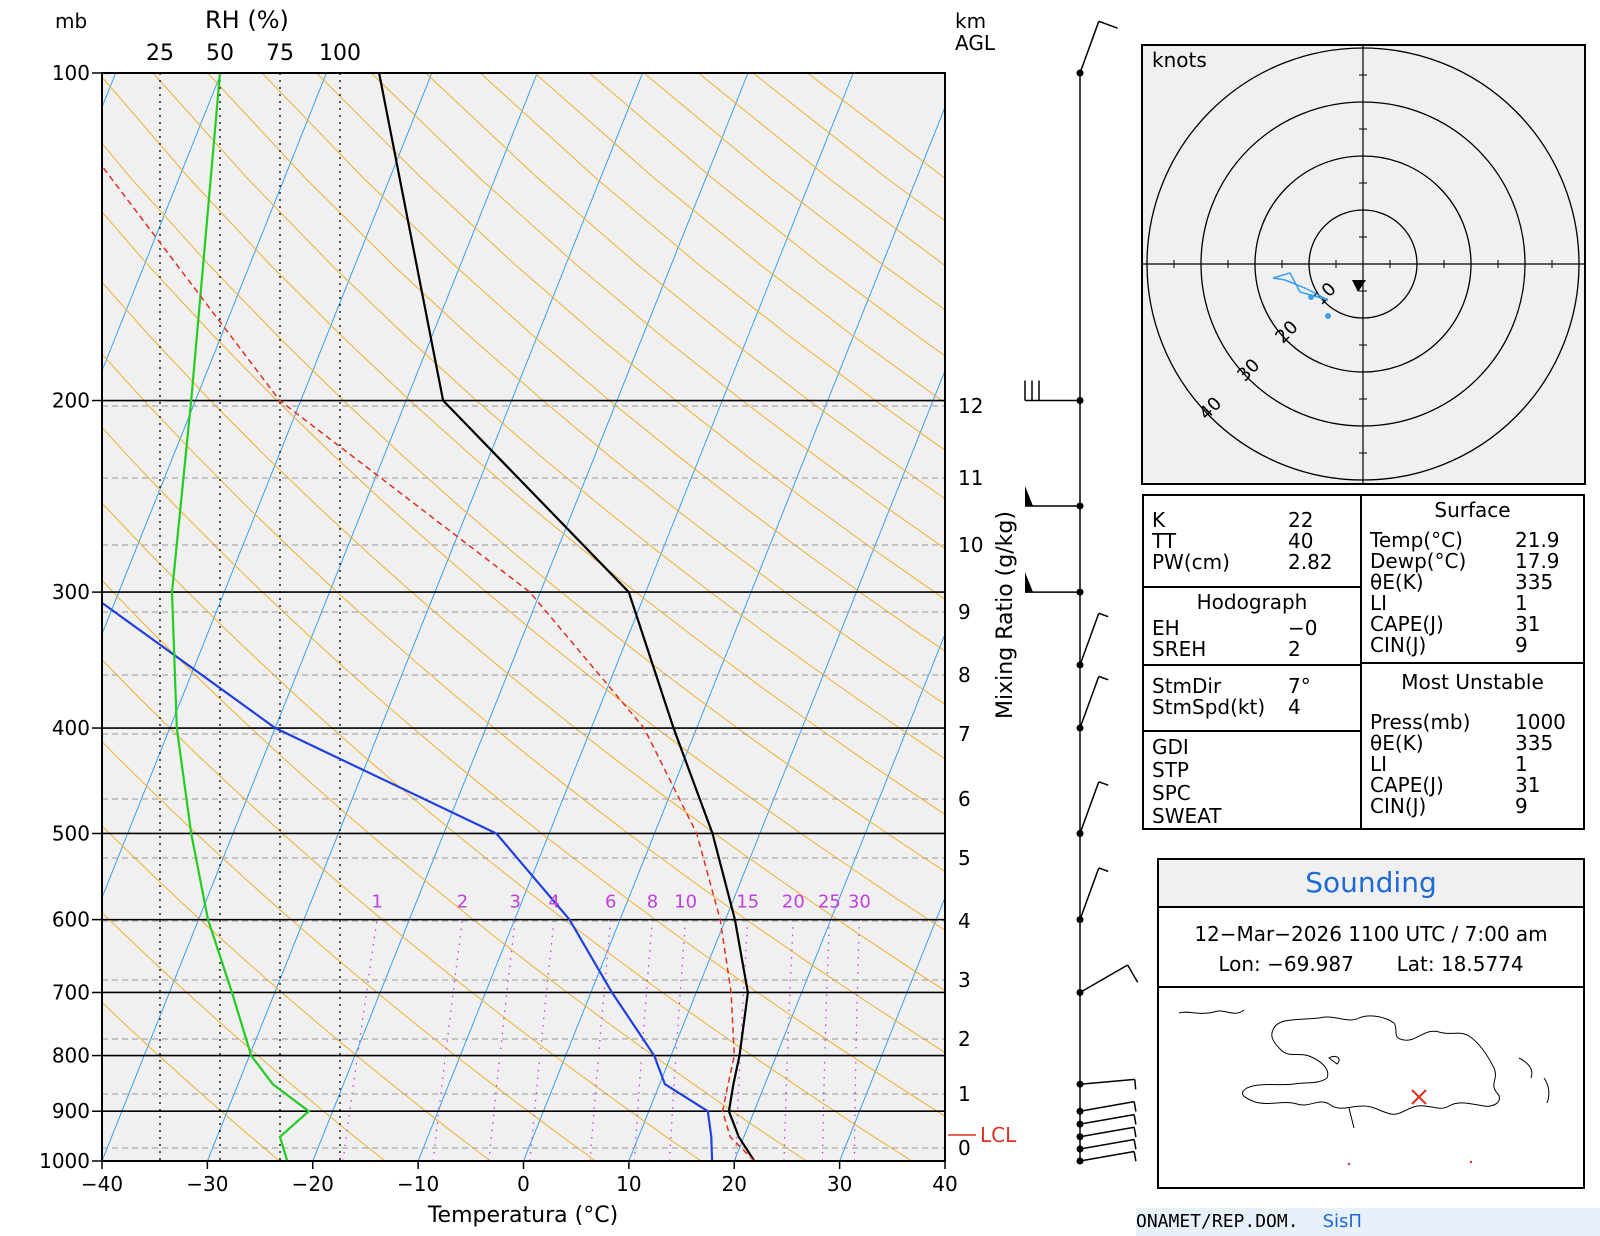 This screenshot has width=1600, height=1236. I want to click on footer-org: ONAMET/REP.DOM., so click(1217, 1221).